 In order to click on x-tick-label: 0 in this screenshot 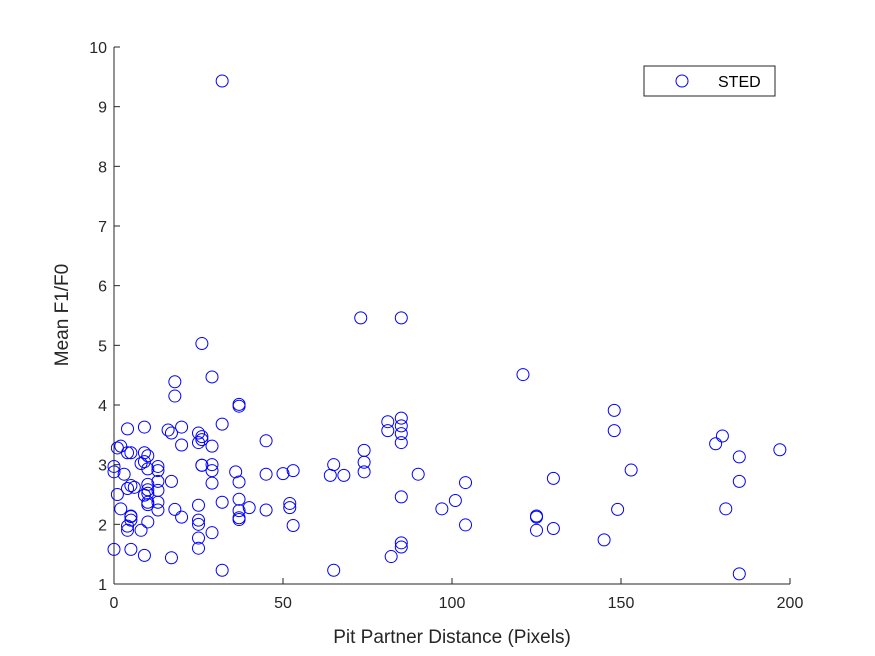, I will do `click(114, 603)`.